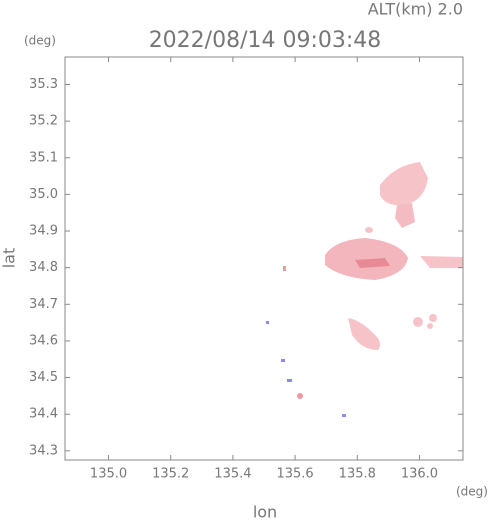  What do you see at coordinates (43, 267) in the screenshot?
I see `y-tick-label: 34.8` at bounding box center [43, 267].